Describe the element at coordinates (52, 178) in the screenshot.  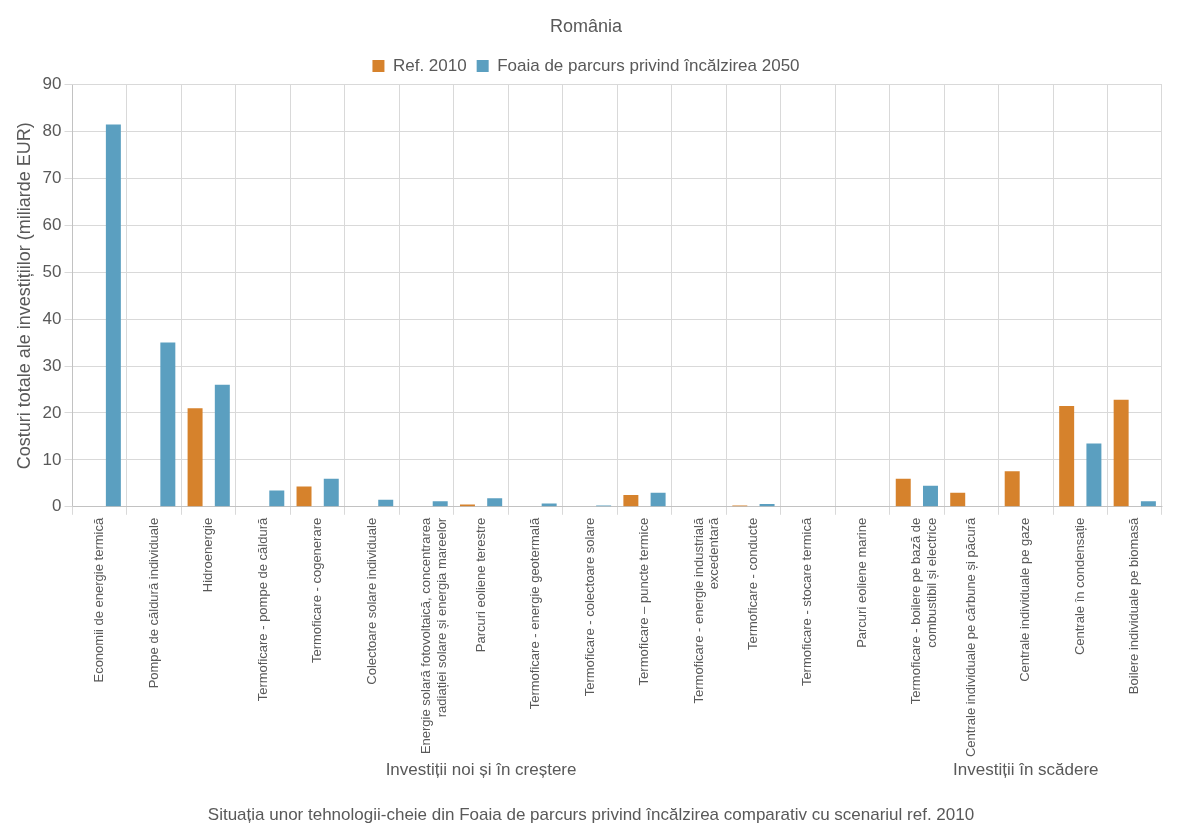
I see `y-tick-label: 70` at that location.